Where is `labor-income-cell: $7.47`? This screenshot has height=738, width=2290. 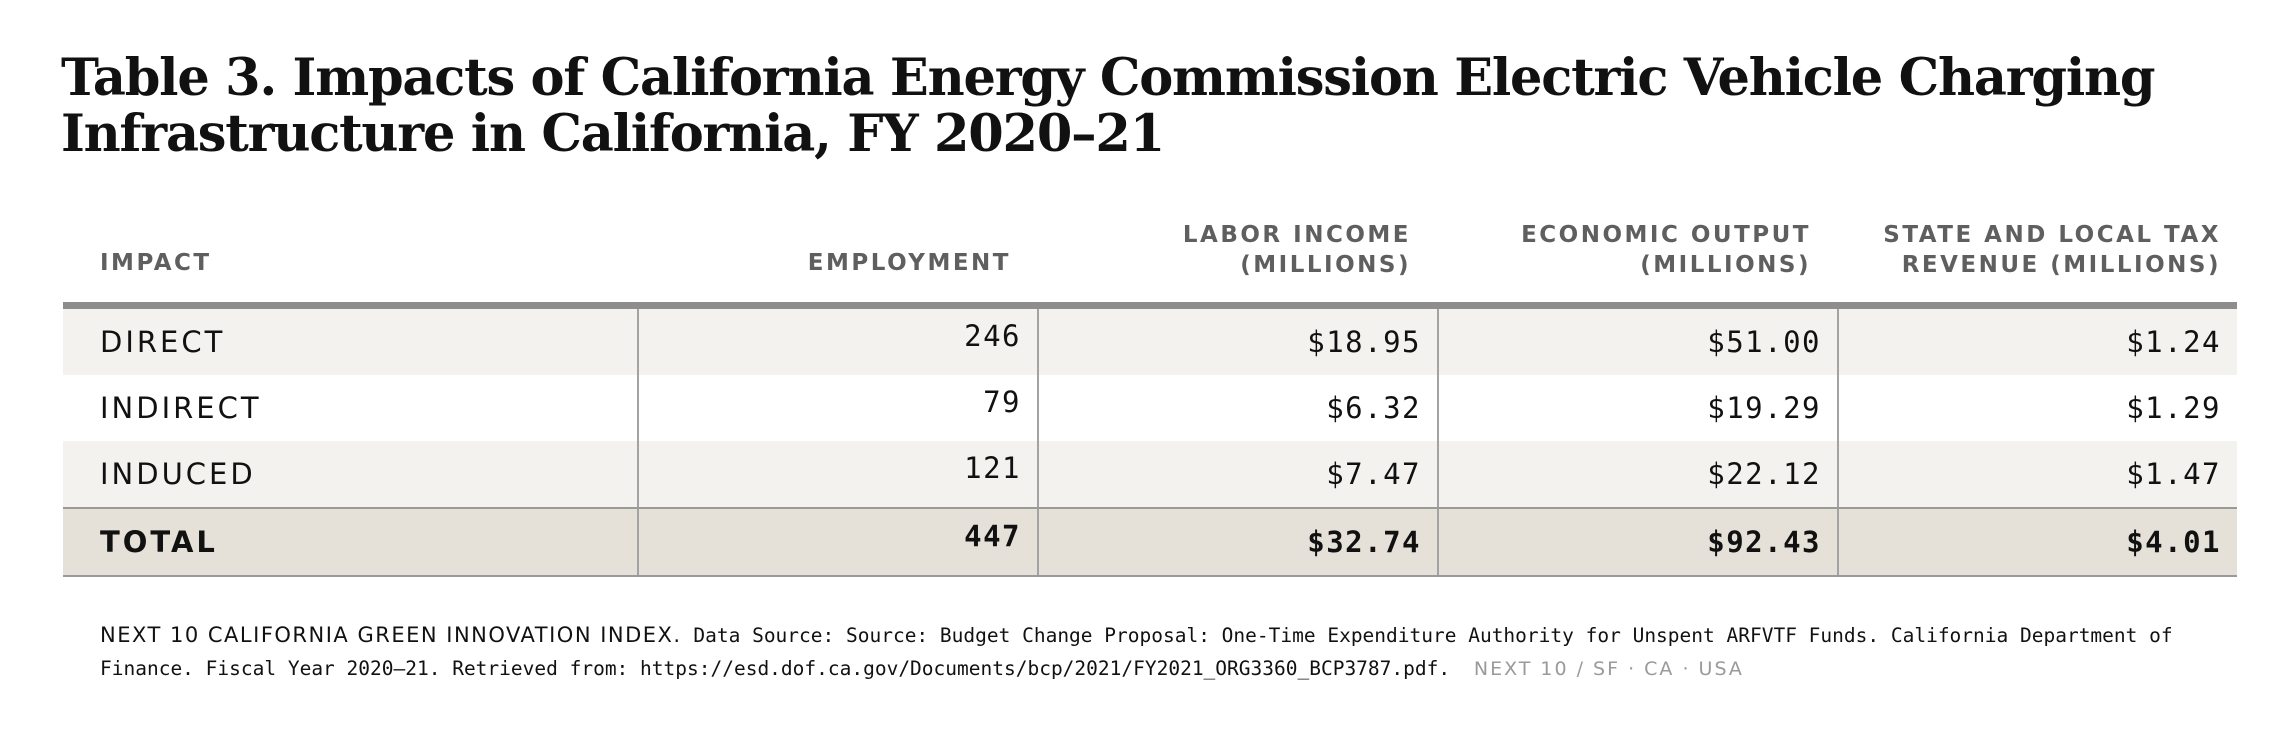
labor-income-cell: $7.47 is located at coordinates (1237, 474).